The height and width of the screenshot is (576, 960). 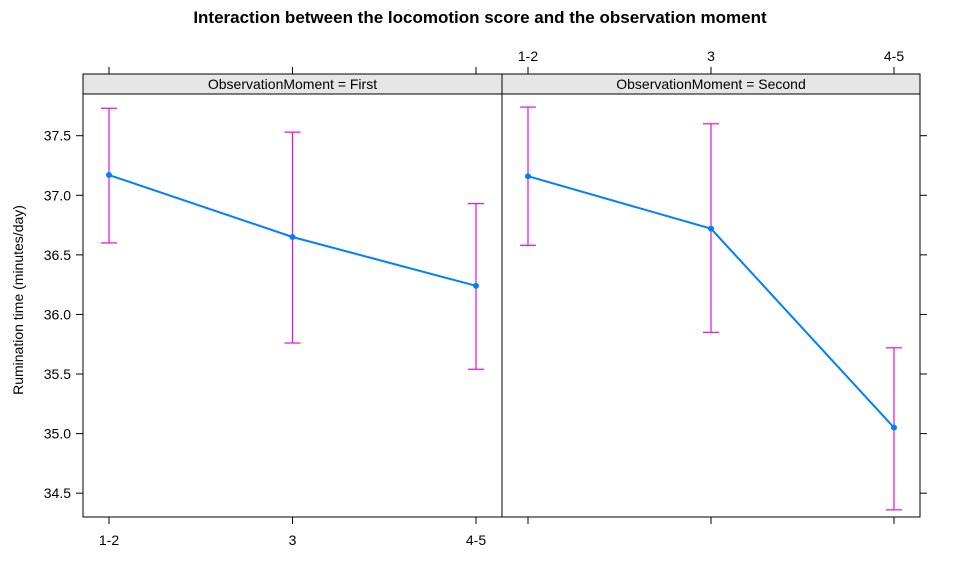 What do you see at coordinates (292, 84) in the screenshot?
I see `panel-1-strip-label: ObservationMoment = First` at bounding box center [292, 84].